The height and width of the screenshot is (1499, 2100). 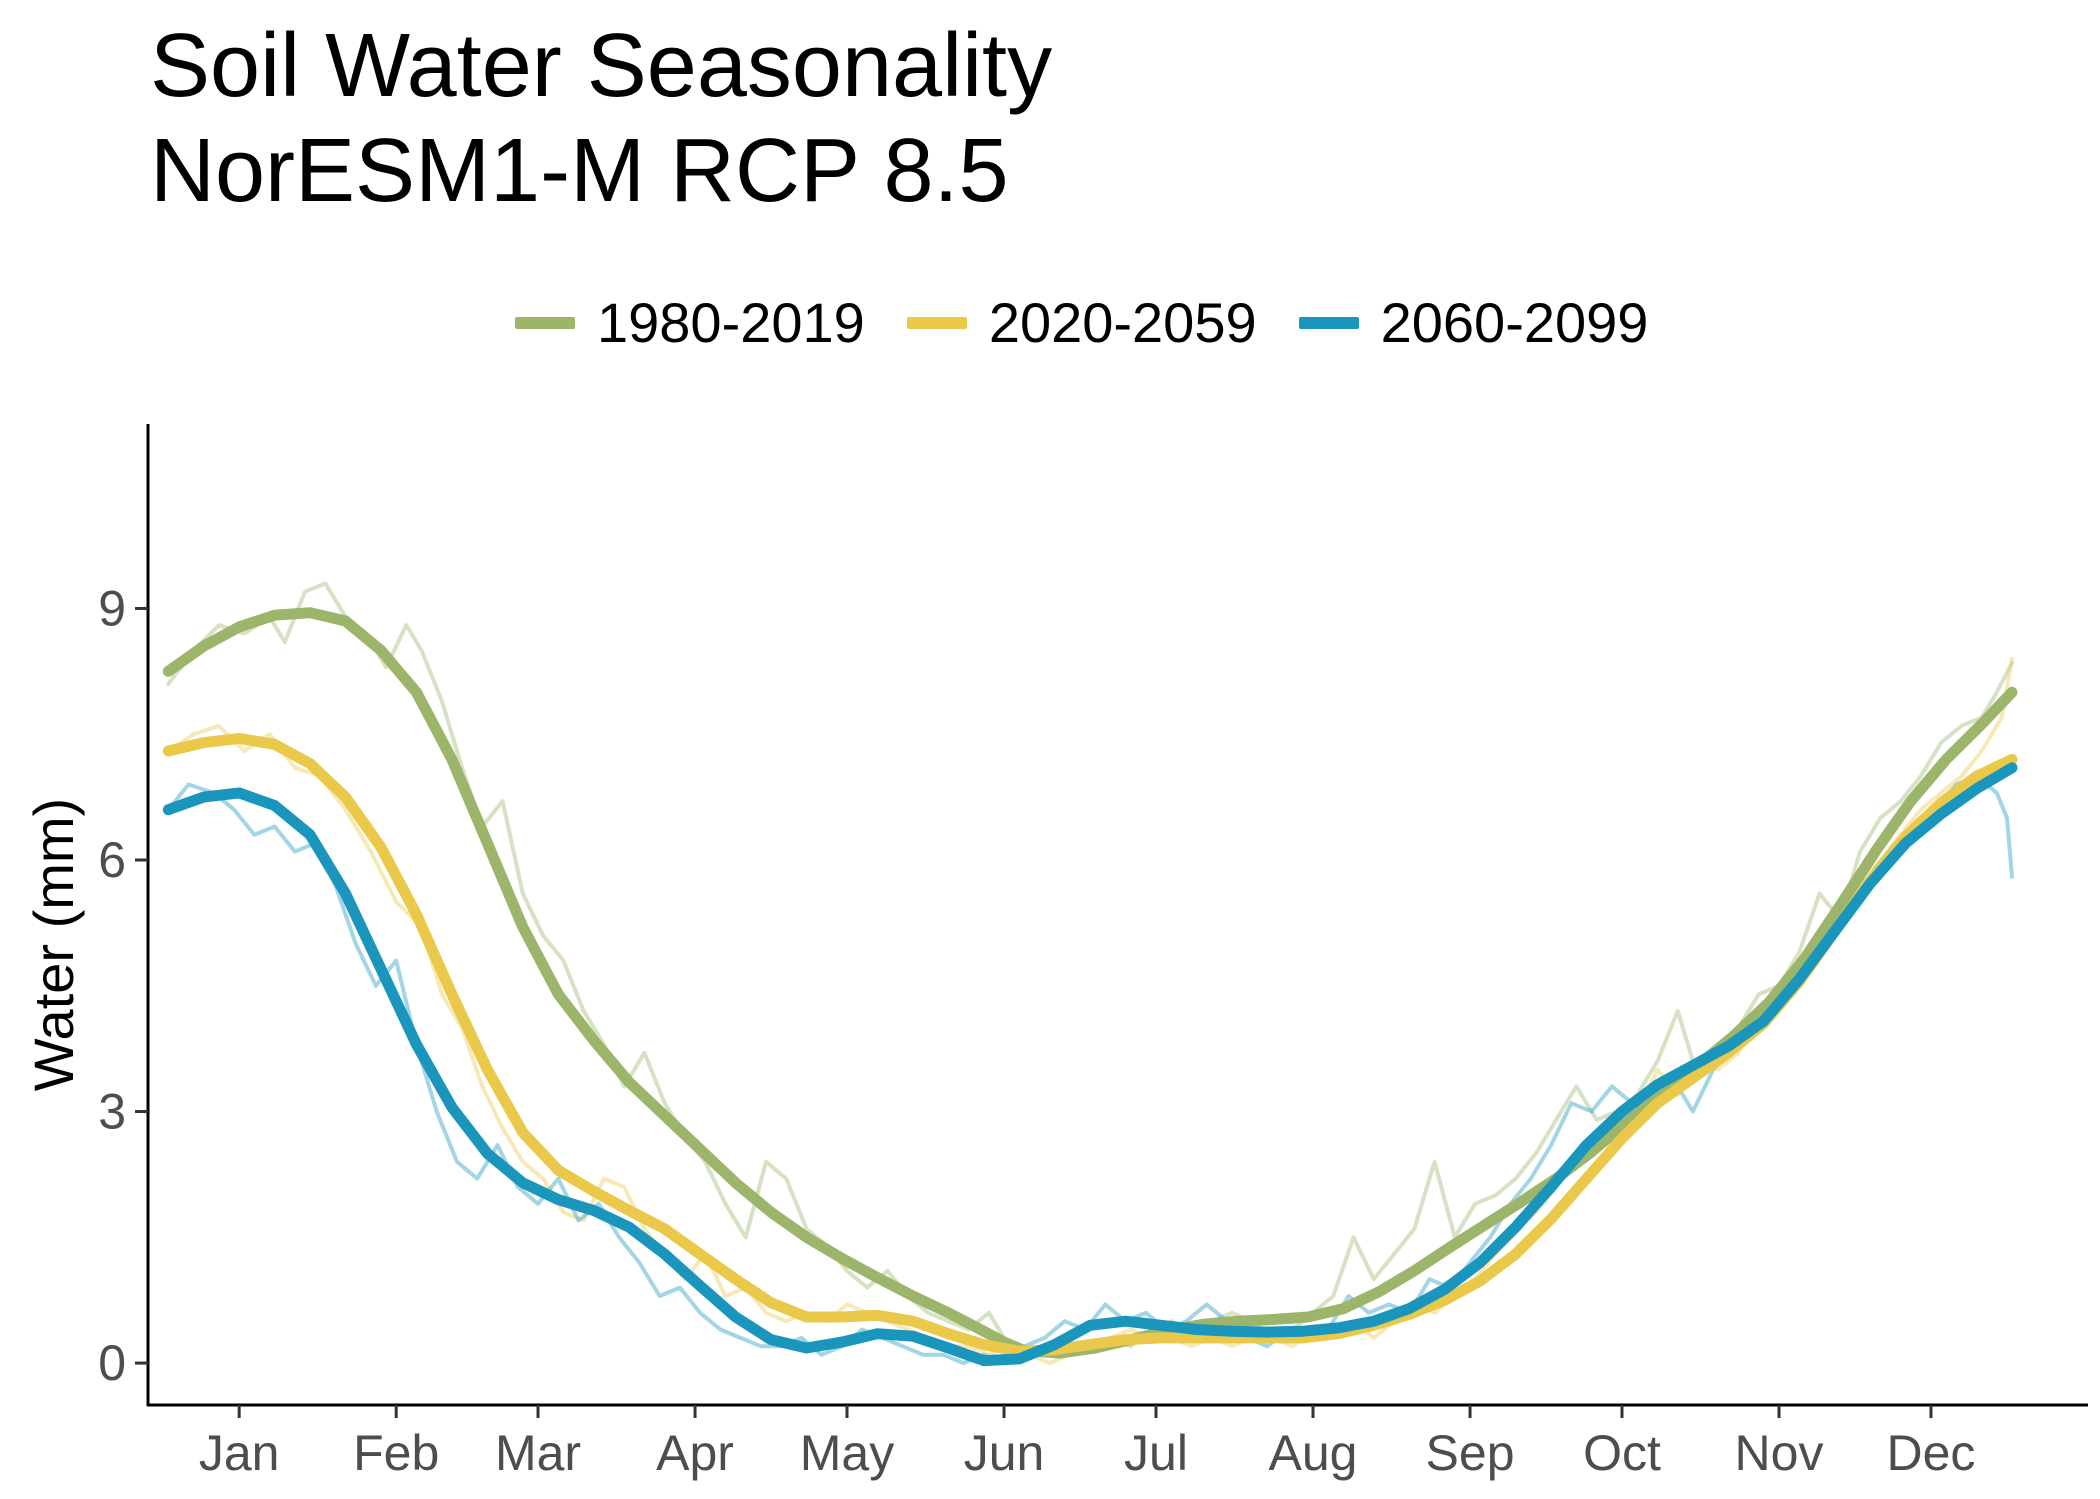 What do you see at coordinates (538, 1453) in the screenshot?
I see `x-tick-label-mar: Mar` at bounding box center [538, 1453].